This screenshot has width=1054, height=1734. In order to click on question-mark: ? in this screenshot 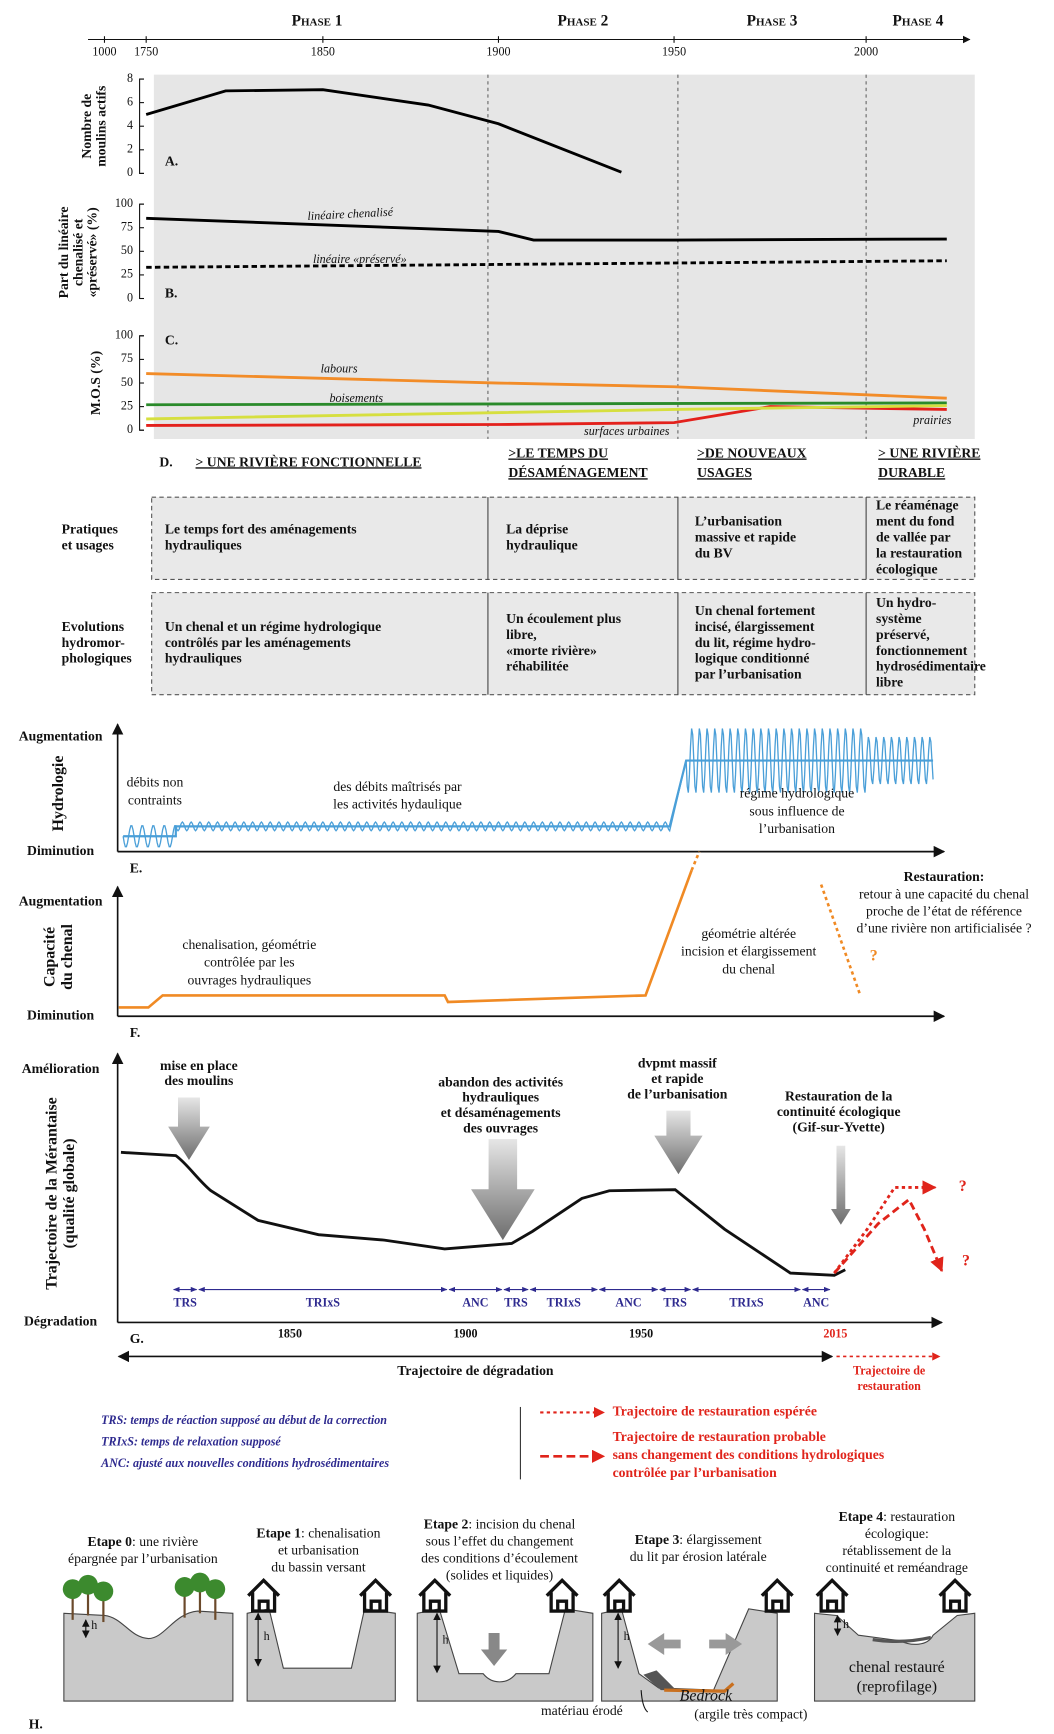, I will do `click(966, 1261)`.